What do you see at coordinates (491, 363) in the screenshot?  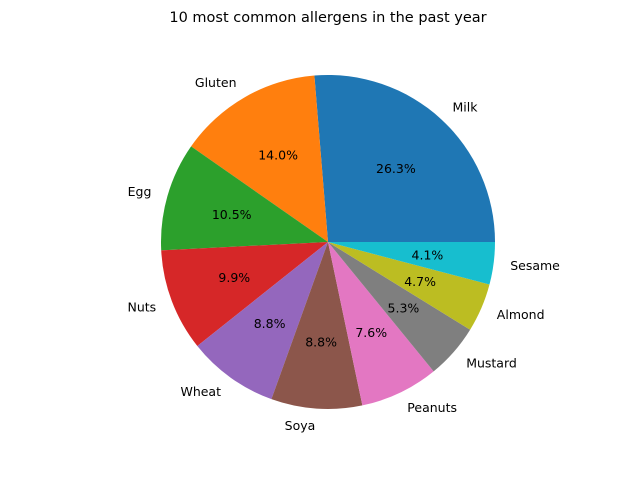 I see `slice-label-mustard: Mustard` at bounding box center [491, 363].